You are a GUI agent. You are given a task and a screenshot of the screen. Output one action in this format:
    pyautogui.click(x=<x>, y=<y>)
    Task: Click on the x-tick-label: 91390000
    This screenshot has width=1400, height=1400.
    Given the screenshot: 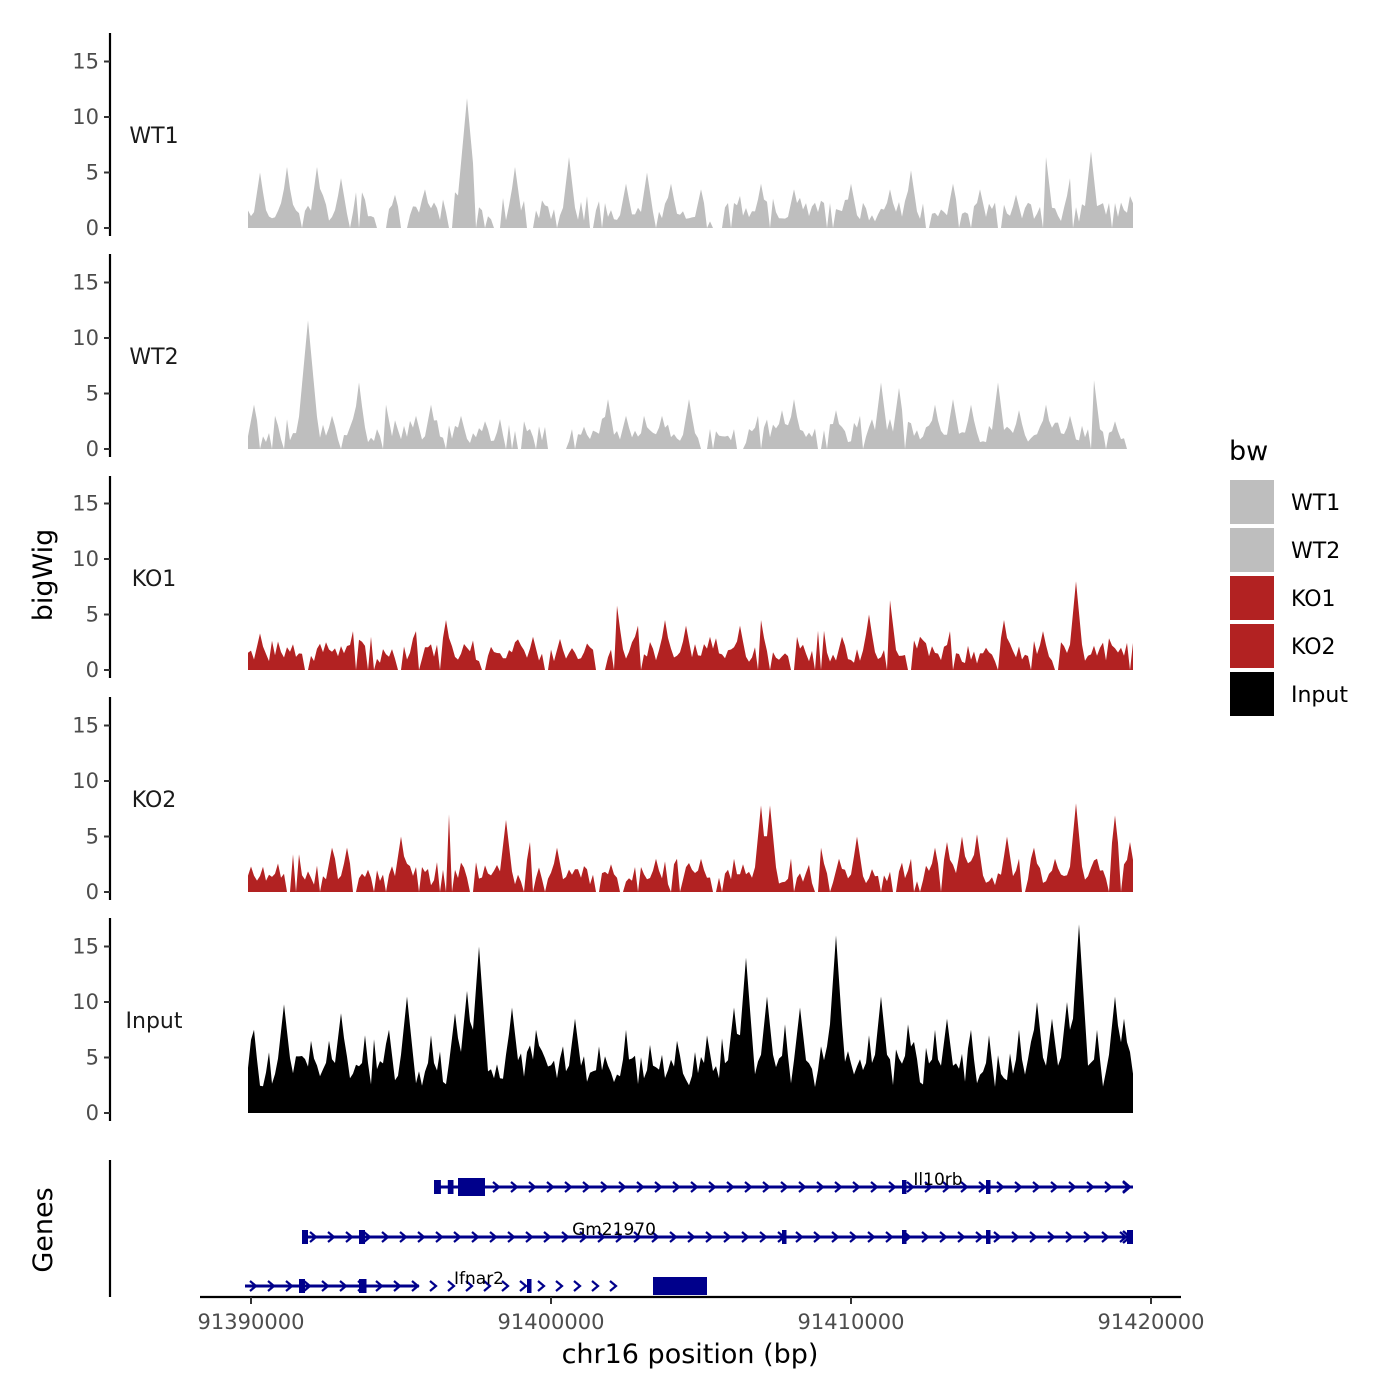 What is the action you would take?
    pyautogui.click(x=251, y=1322)
    